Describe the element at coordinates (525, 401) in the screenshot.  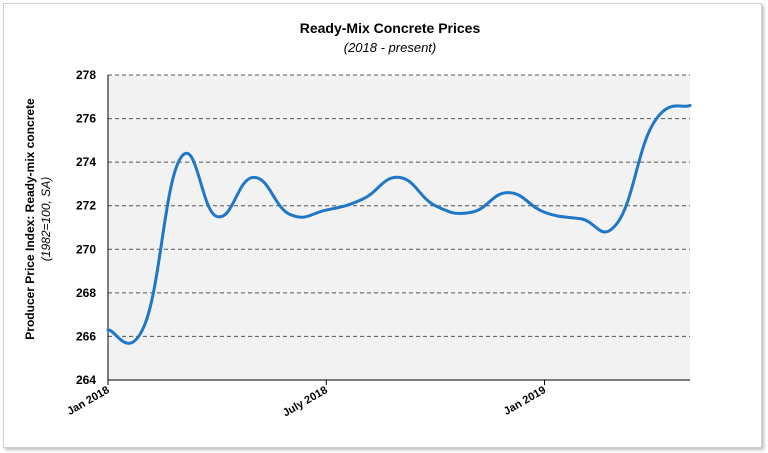
I see `x-tick-label: Jan 2019` at that location.